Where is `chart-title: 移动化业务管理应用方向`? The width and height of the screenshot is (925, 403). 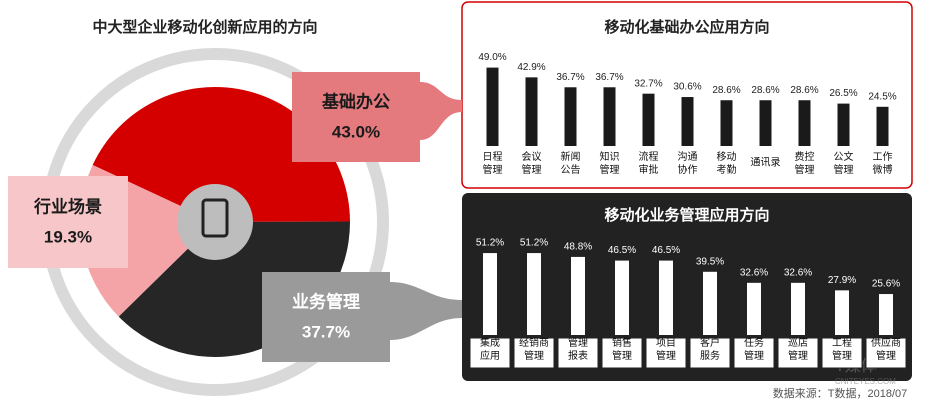 chart-title: 移动化业务管理应用方向 is located at coordinates (686, 215).